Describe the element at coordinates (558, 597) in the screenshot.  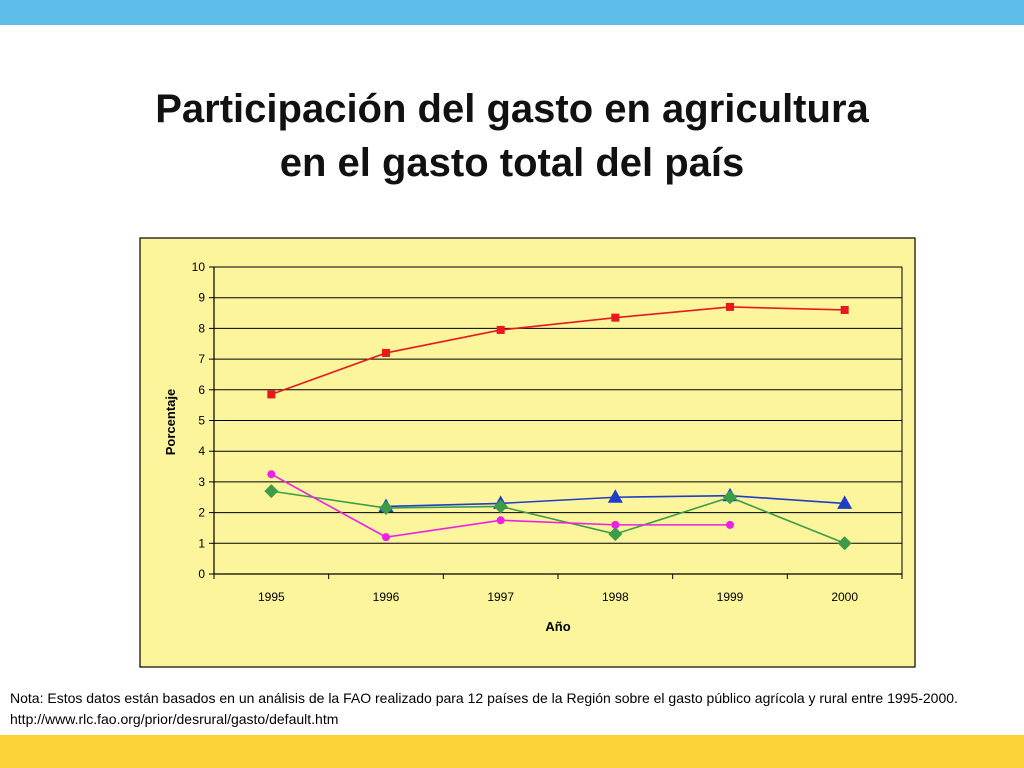
I see `x-tick-labels: 1995 1996 1997 1998 1999 2000` at that location.